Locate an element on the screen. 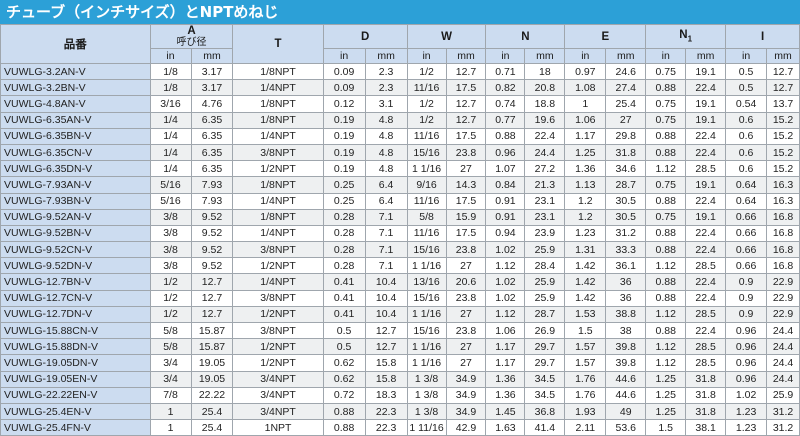 Image resolution: width=800 pixels, height=436 pixels. cell-w-mm: 42.9 is located at coordinates (466, 427).